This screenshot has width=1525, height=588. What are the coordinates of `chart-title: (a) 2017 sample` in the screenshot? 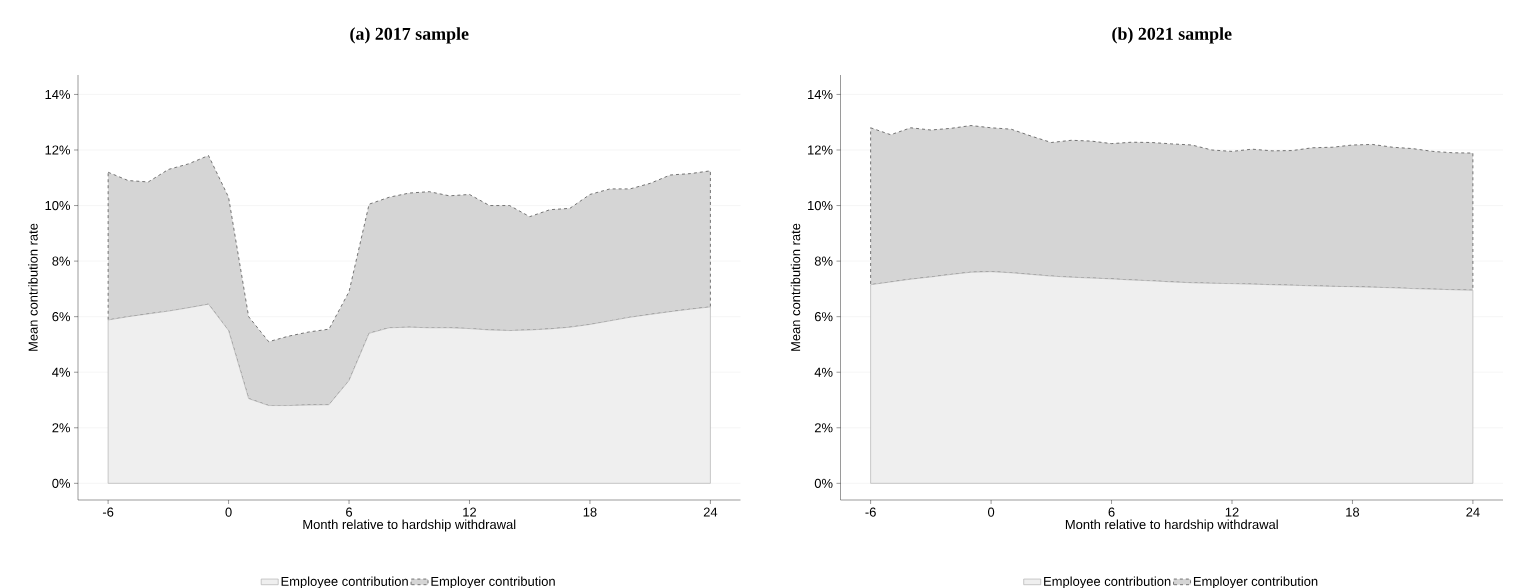 It's located at (409, 35).